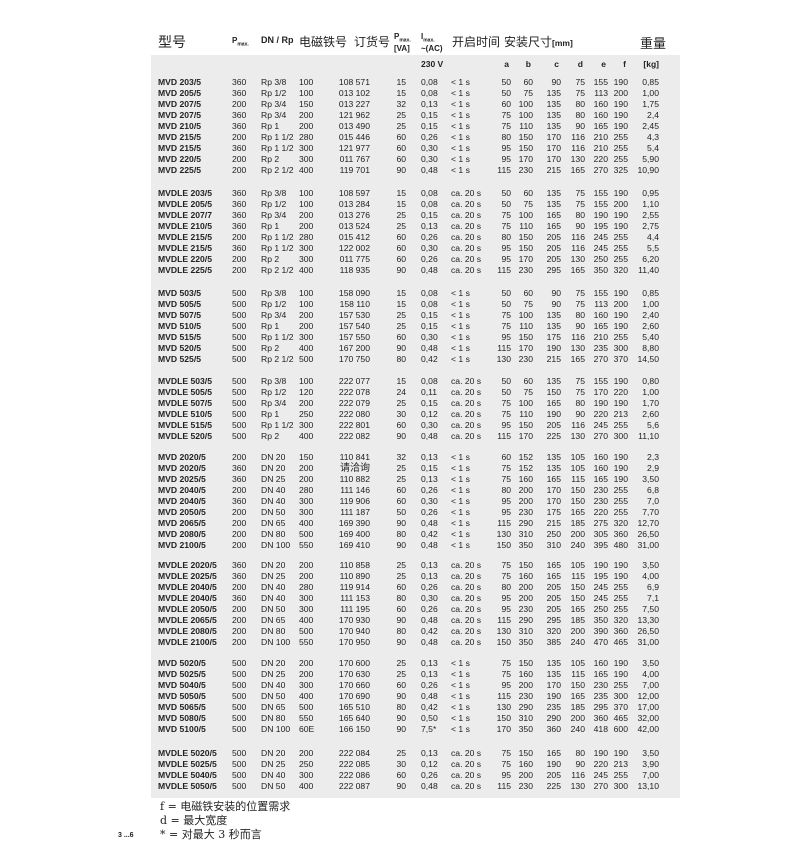  I want to click on cell-dim-d: 165, so click(577, 609).